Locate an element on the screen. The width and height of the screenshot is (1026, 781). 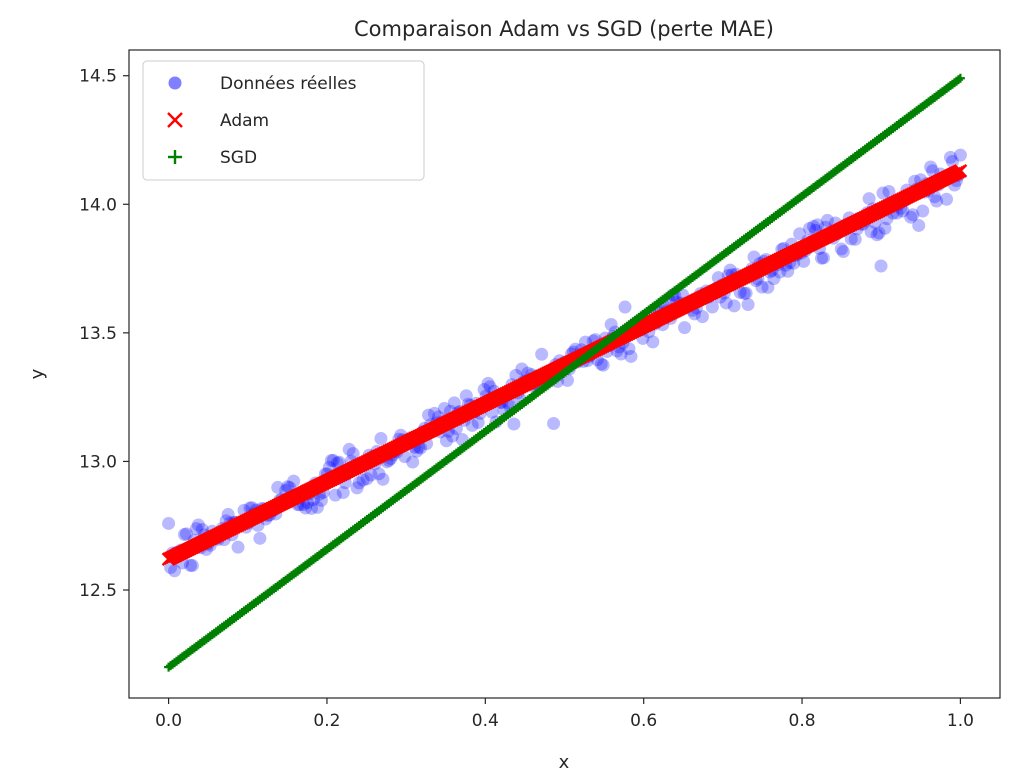
y-tick-label: 14.0 is located at coordinates (98, 205).